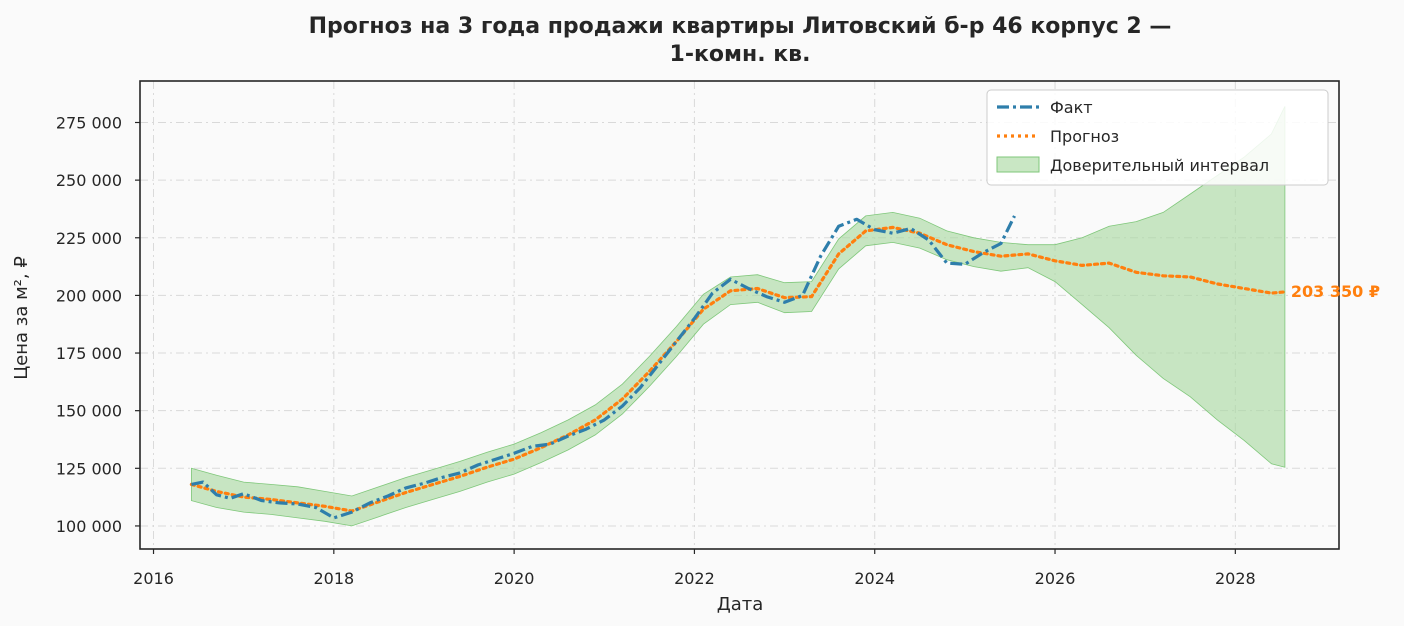 The height and width of the screenshot is (626, 1404). What do you see at coordinates (694, 578) in the screenshot?
I see `x-tick-label-2022: 2022` at bounding box center [694, 578].